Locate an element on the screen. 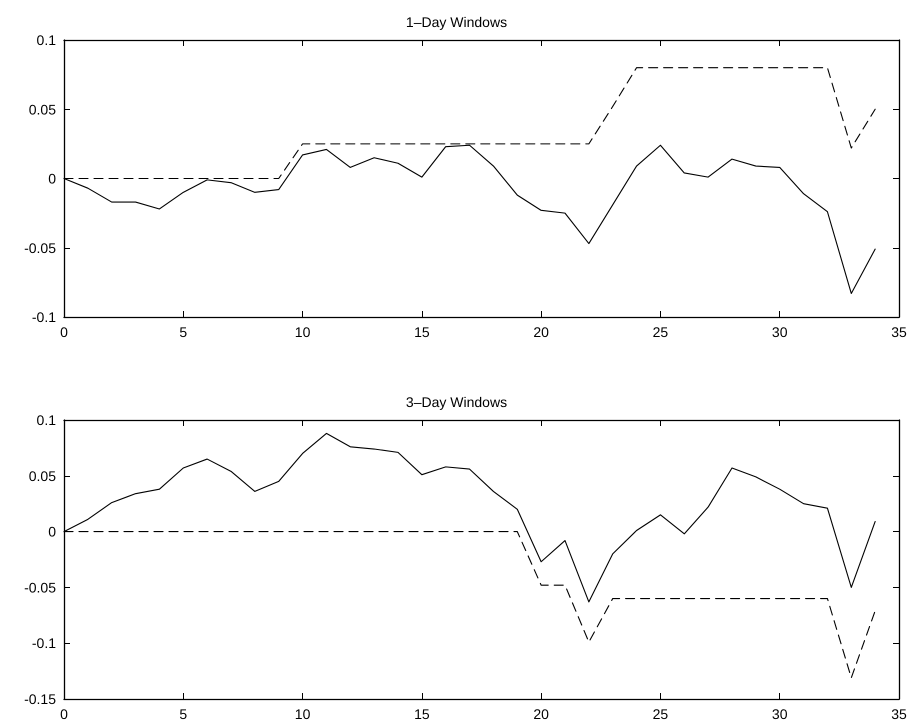  chart-title: 3–Day Windows is located at coordinates (457, 402).